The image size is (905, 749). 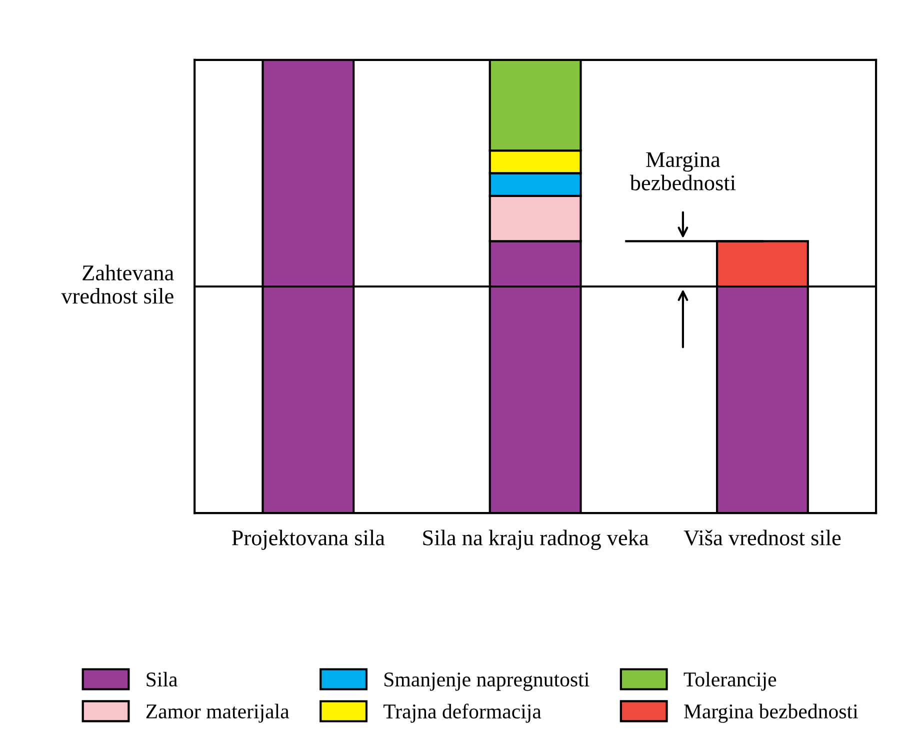 What do you see at coordinates (218, 713) in the screenshot?
I see `legend-label: Zamor materijala` at bounding box center [218, 713].